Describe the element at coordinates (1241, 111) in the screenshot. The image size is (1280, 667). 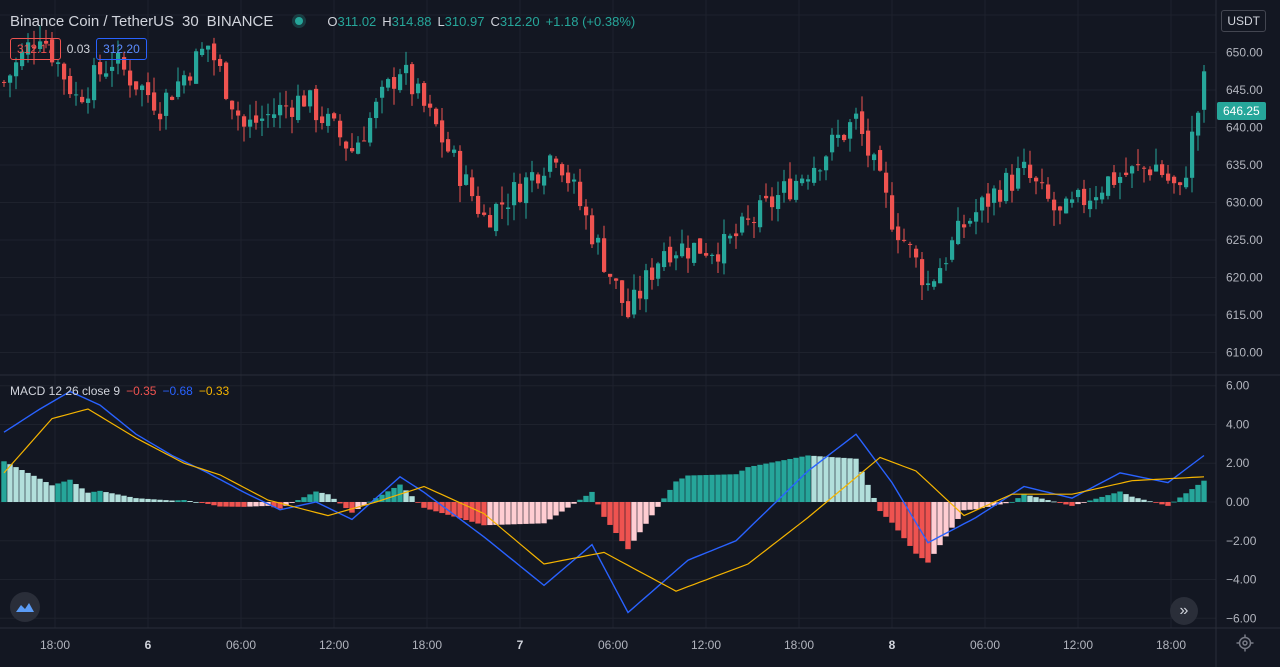
I see `last-price-label: 646.25` at that location.